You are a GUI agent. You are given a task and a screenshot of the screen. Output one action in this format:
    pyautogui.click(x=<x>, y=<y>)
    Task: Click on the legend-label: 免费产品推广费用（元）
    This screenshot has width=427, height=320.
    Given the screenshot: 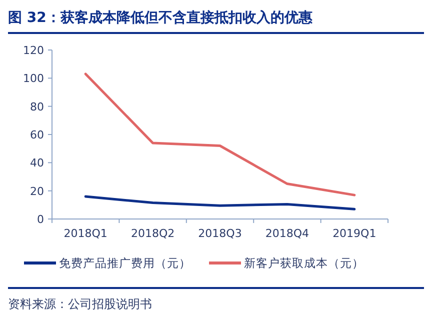 What is the action you would take?
    pyautogui.click(x=125, y=263)
    